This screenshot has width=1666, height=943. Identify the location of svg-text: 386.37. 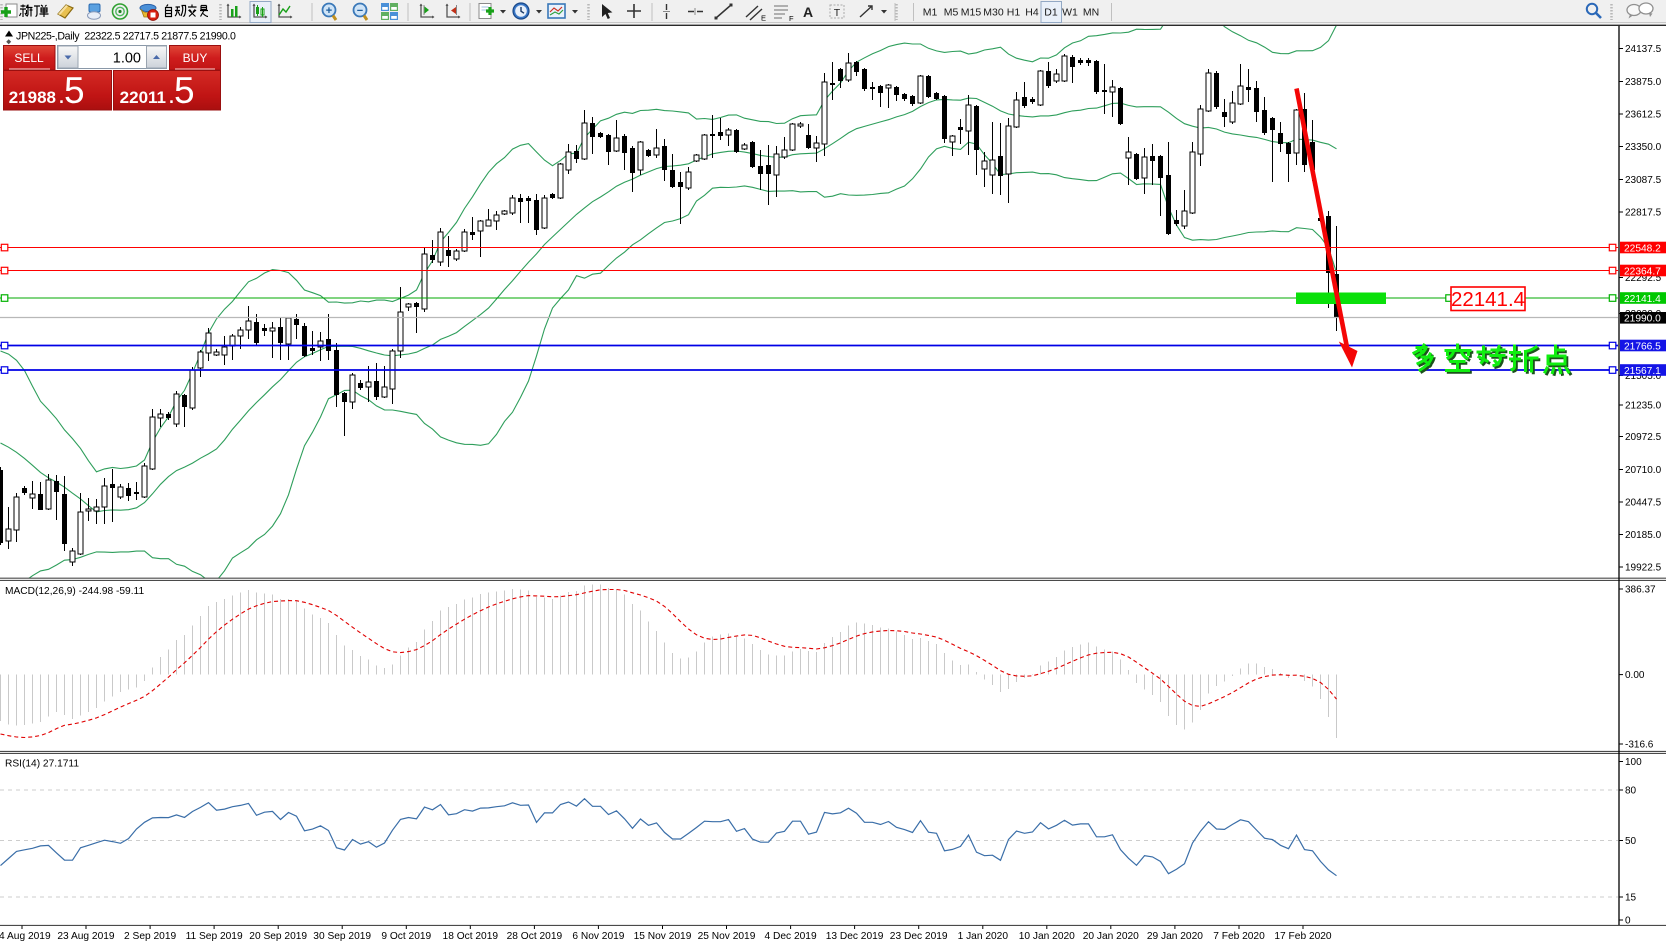
(1640, 590).